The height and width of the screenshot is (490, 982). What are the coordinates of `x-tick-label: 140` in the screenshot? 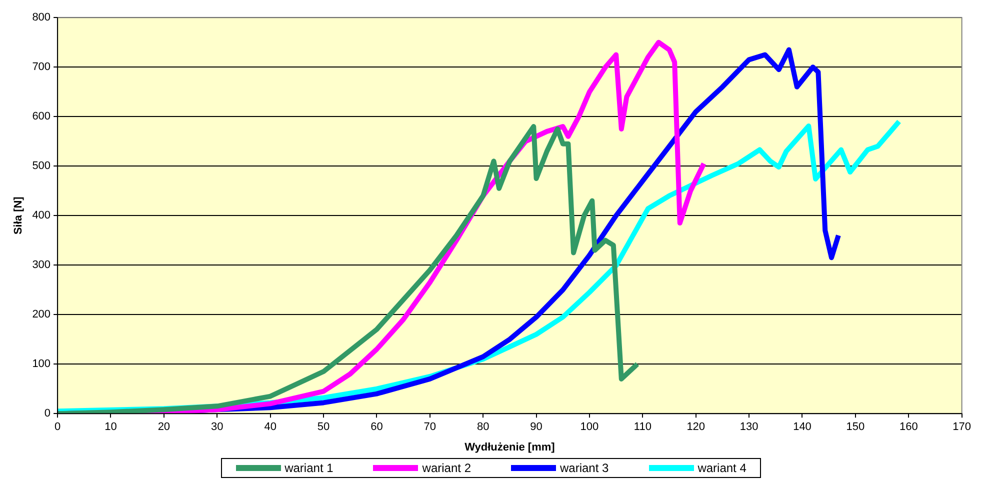 It's located at (802, 427).